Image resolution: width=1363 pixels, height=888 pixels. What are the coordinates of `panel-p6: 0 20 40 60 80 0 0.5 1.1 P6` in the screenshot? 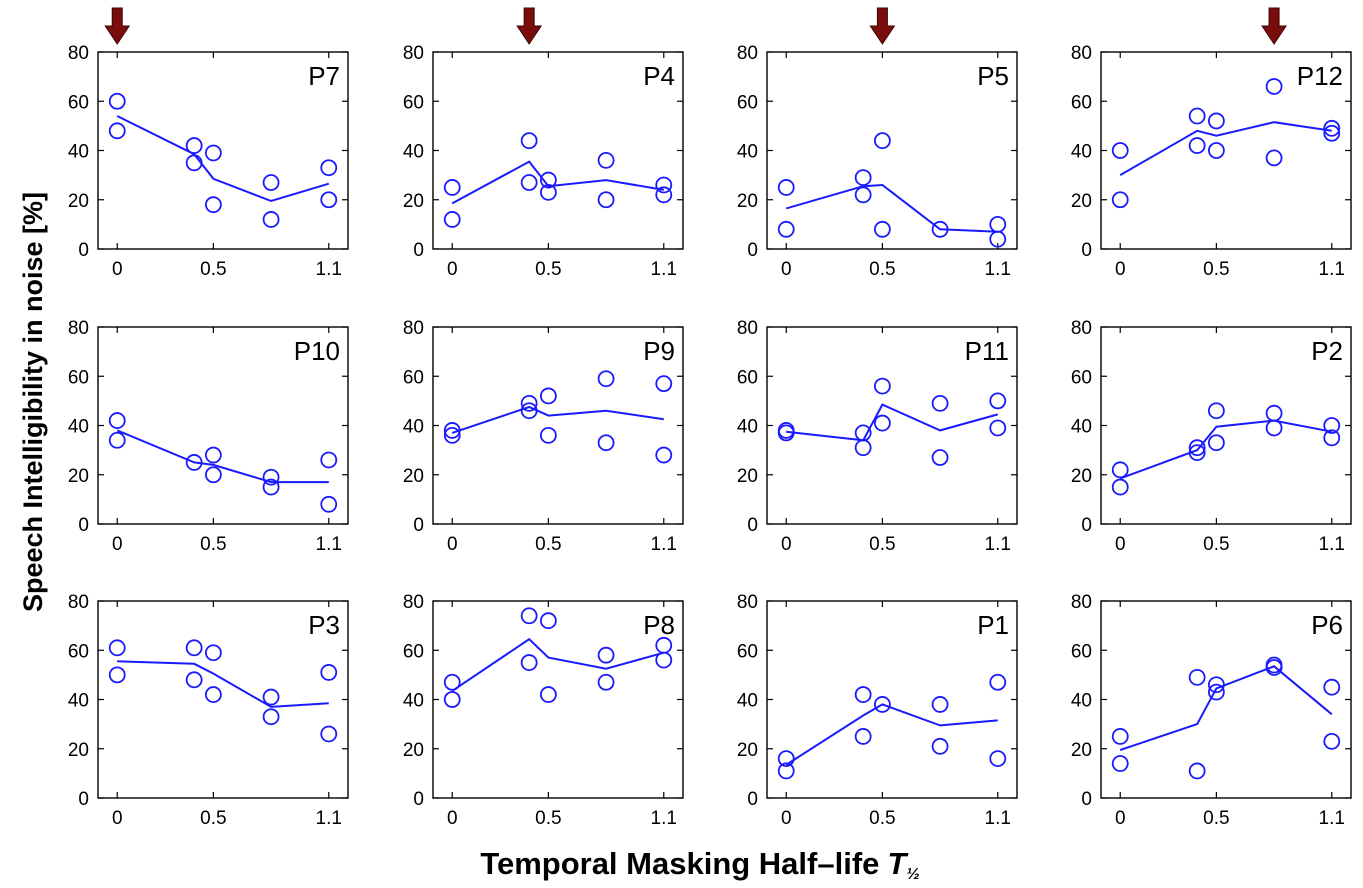 It's located at (1211, 710).